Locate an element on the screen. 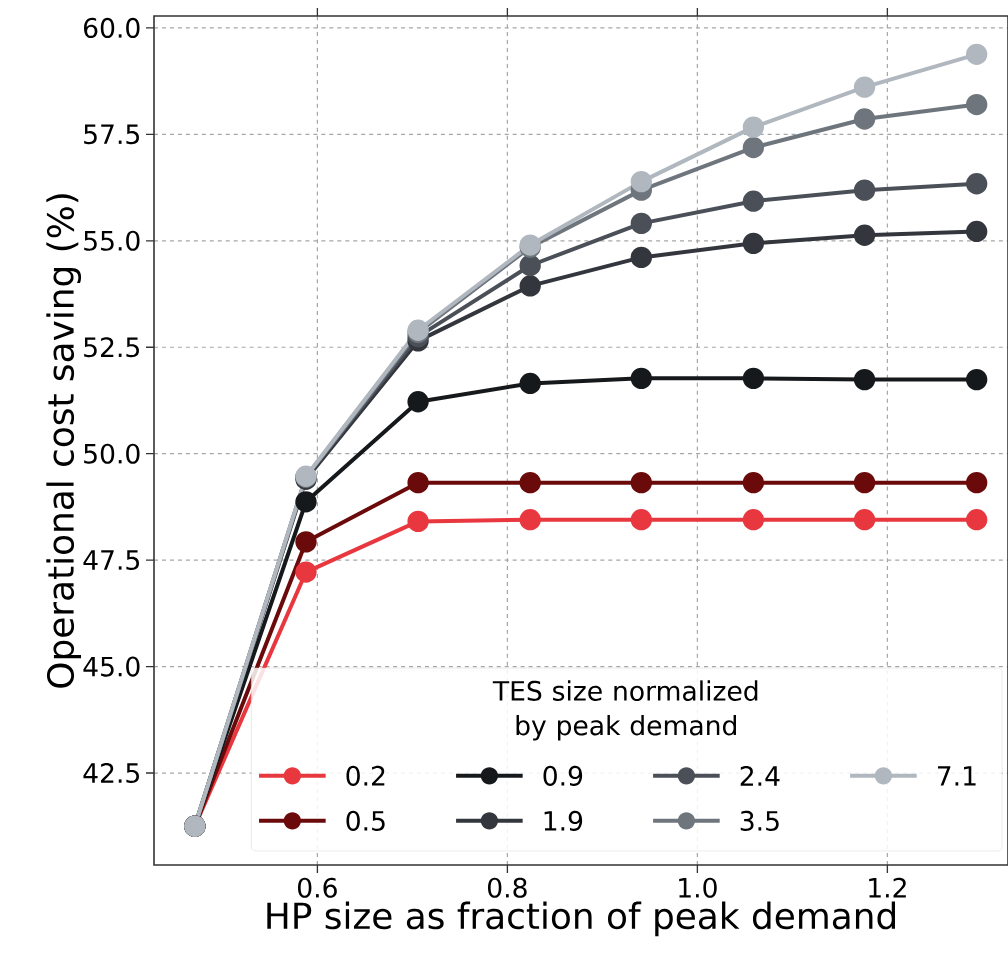 Image resolution: width=1008 pixels, height=970 pixels. x-tick-label: 1.0 is located at coordinates (698, 887).